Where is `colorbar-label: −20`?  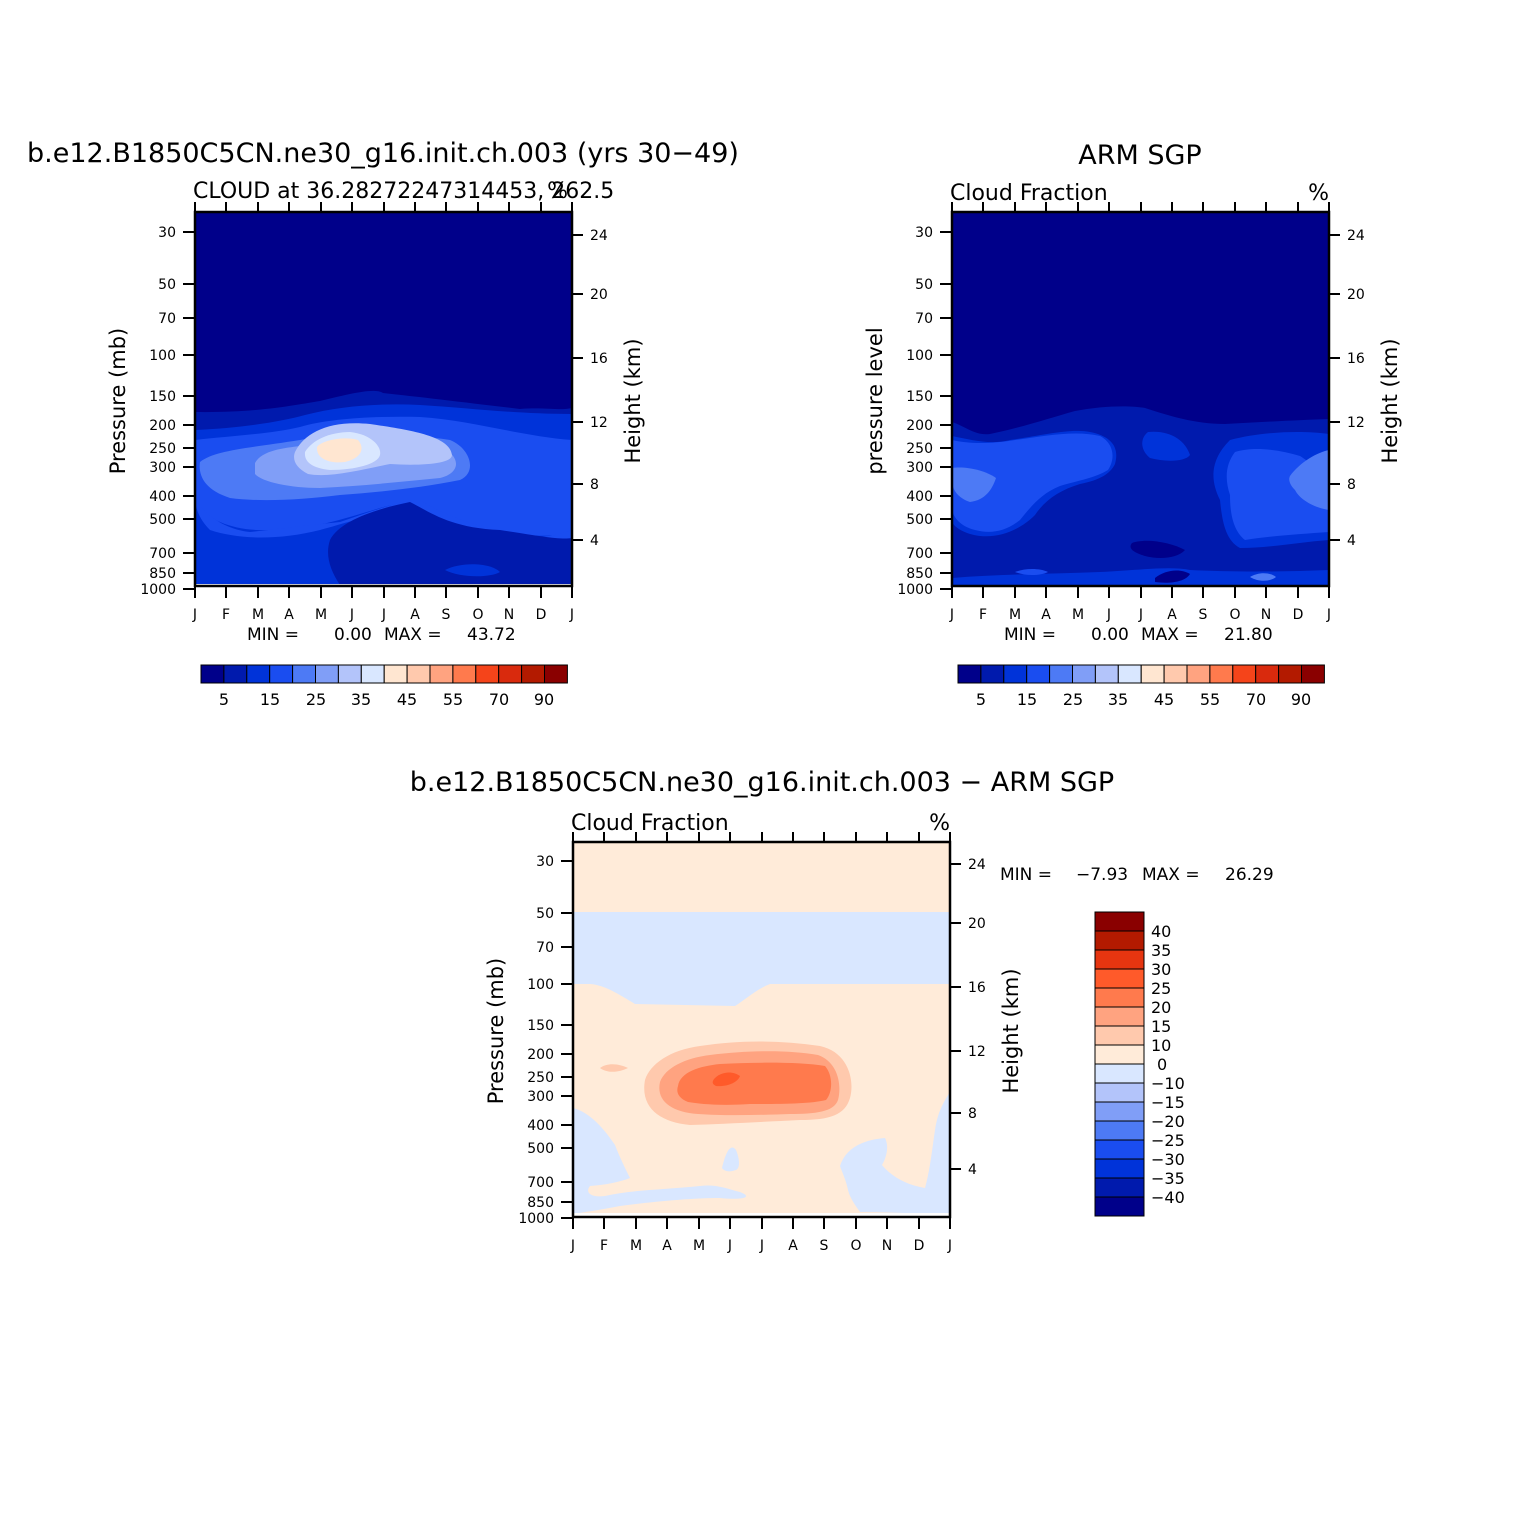
colorbar-label: −20 is located at coordinates (1168, 1121).